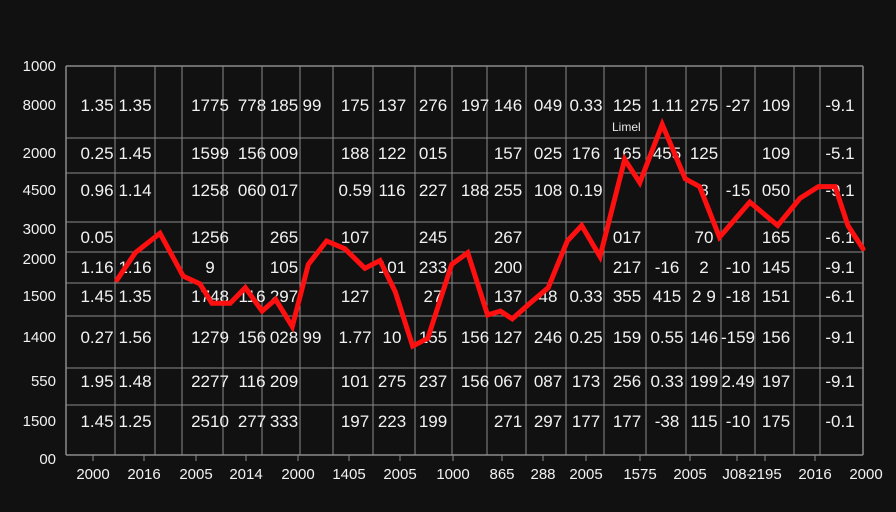  Describe the element at coordinates (738, 105) in the screenshot. I see `table-cell: -27` at that location.